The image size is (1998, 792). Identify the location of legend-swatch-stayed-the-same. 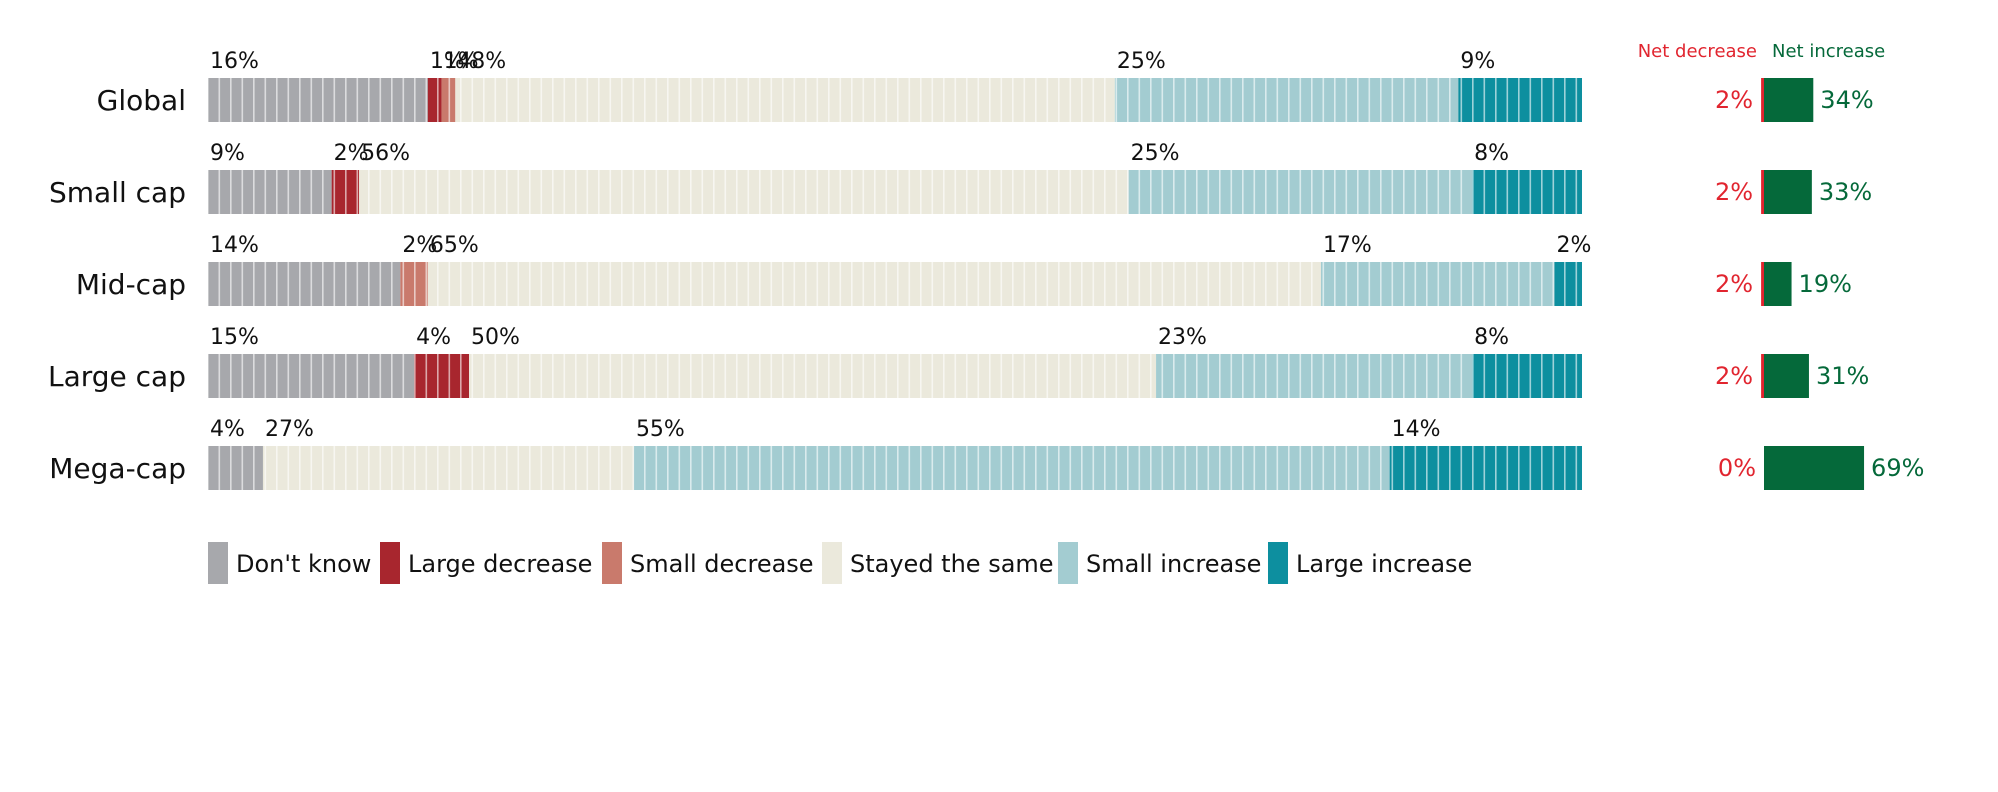
(832, 563).